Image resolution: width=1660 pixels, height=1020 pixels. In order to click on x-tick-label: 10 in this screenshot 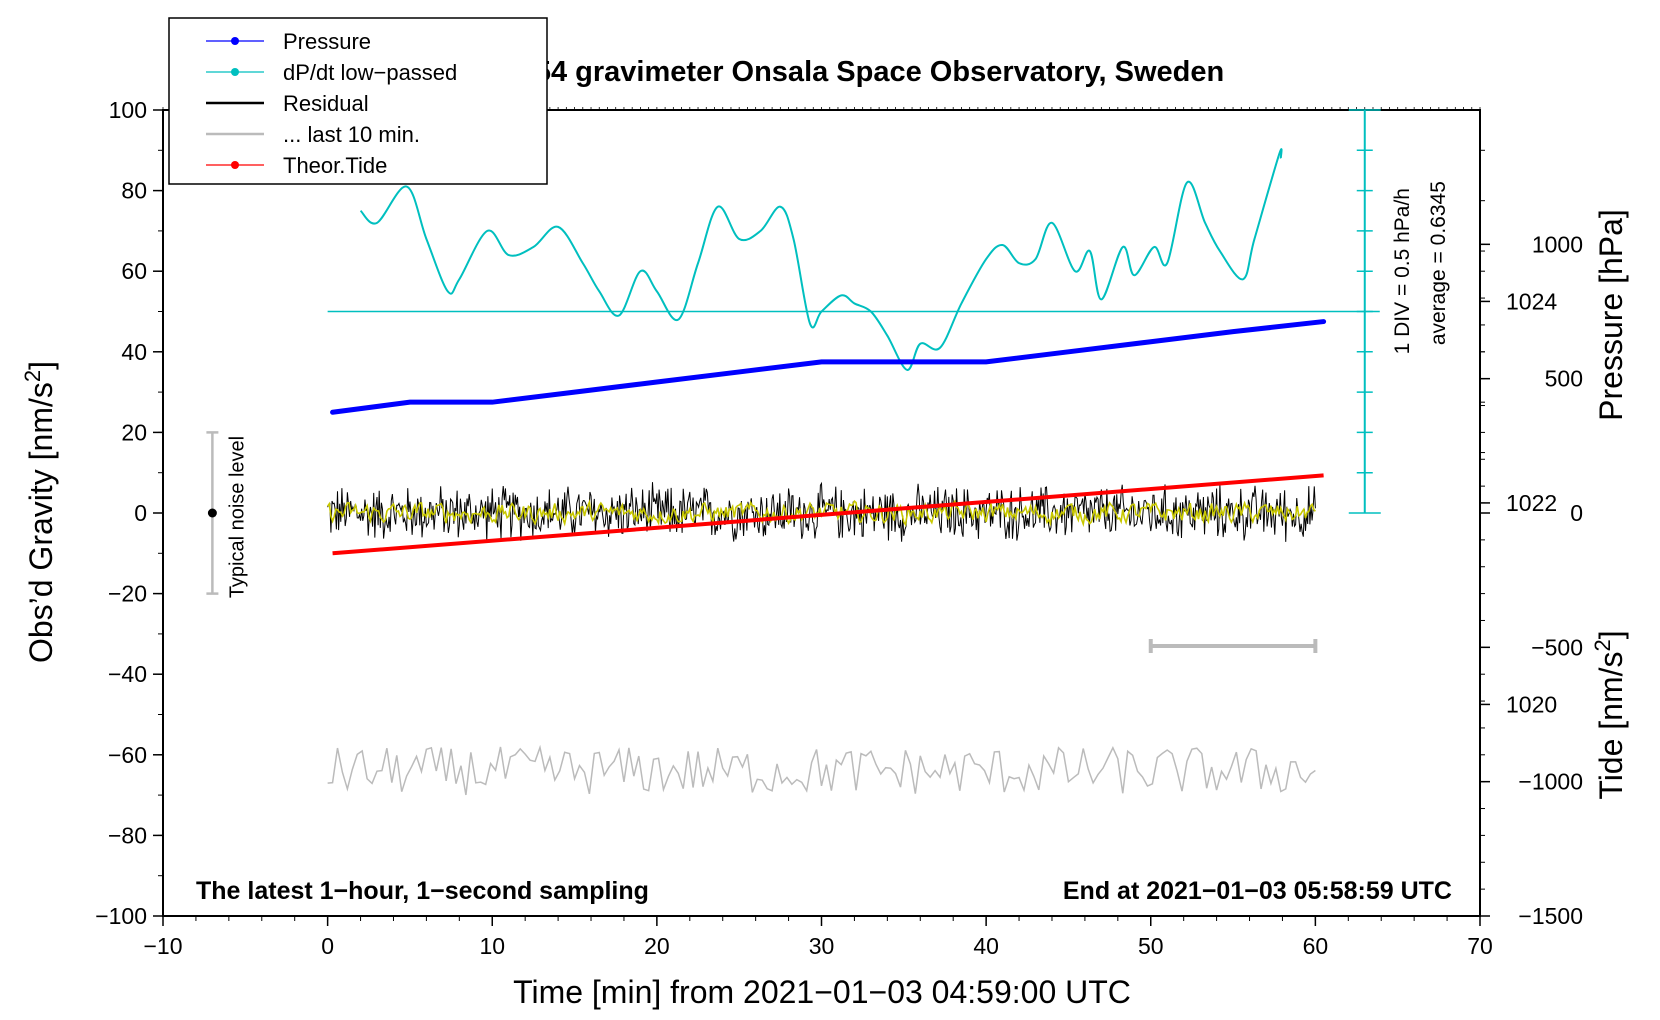, I will do `click(492, 946)`.